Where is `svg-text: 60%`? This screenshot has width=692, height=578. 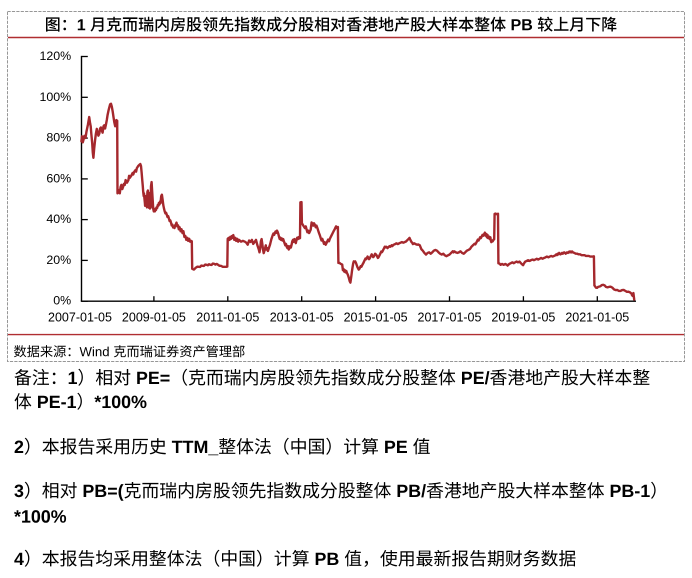
svg-text: 60% is located at coordinates (58, 178).